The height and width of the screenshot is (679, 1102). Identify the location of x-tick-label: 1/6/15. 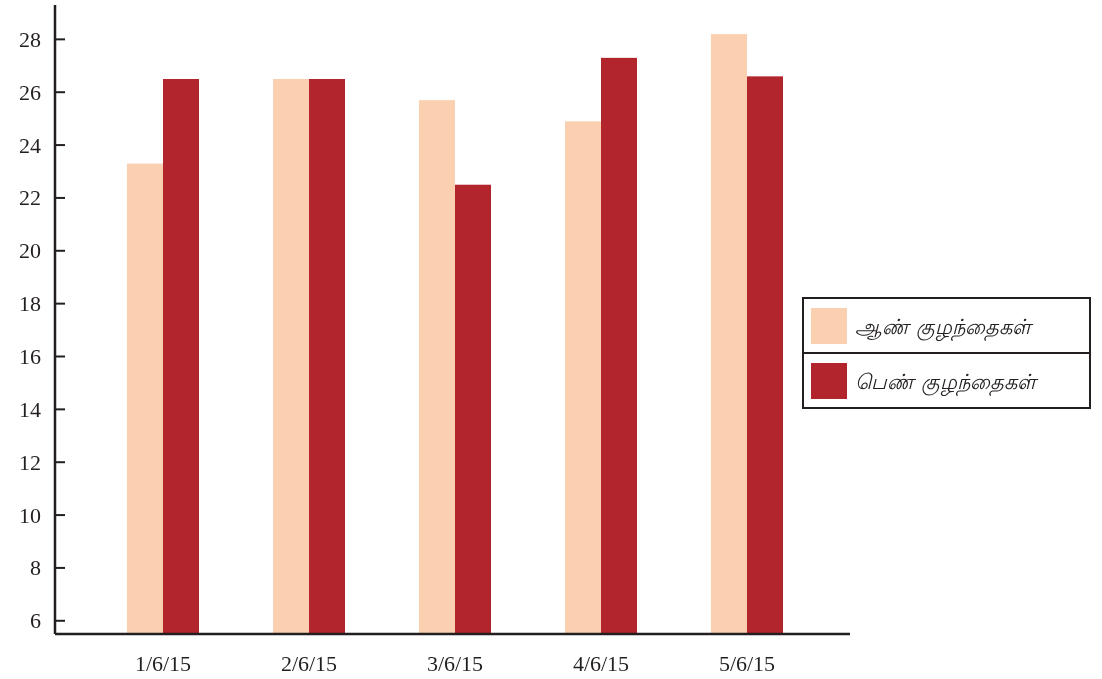
(163, 663).